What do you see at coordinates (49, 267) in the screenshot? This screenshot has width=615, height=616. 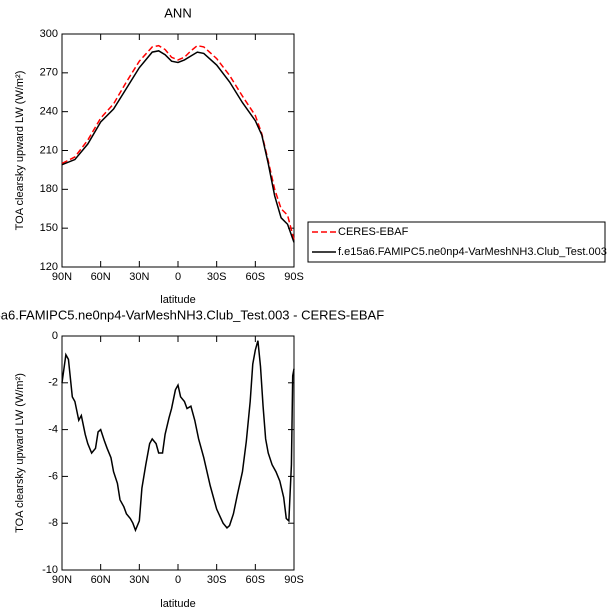 I see `y-tick-label: 120` at bounding box center [49, 267].